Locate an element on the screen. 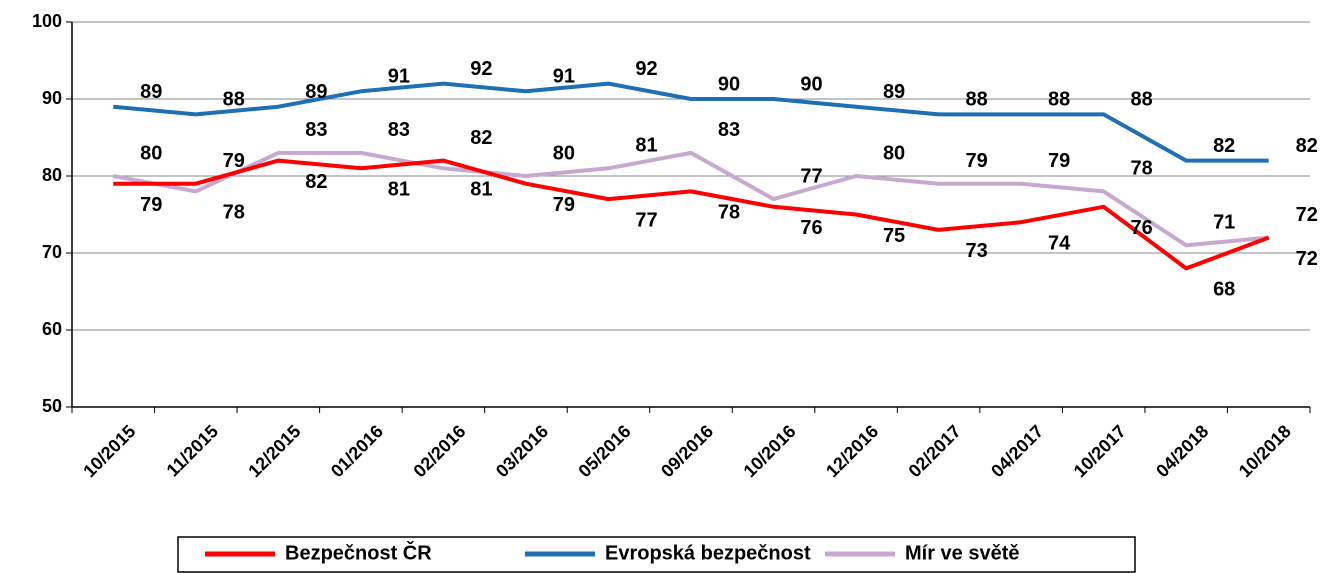 Image resolution: width=1322 pixels, height=573 pixels. x-tick-label: 12/2016 is located at coordinates (852, 451).